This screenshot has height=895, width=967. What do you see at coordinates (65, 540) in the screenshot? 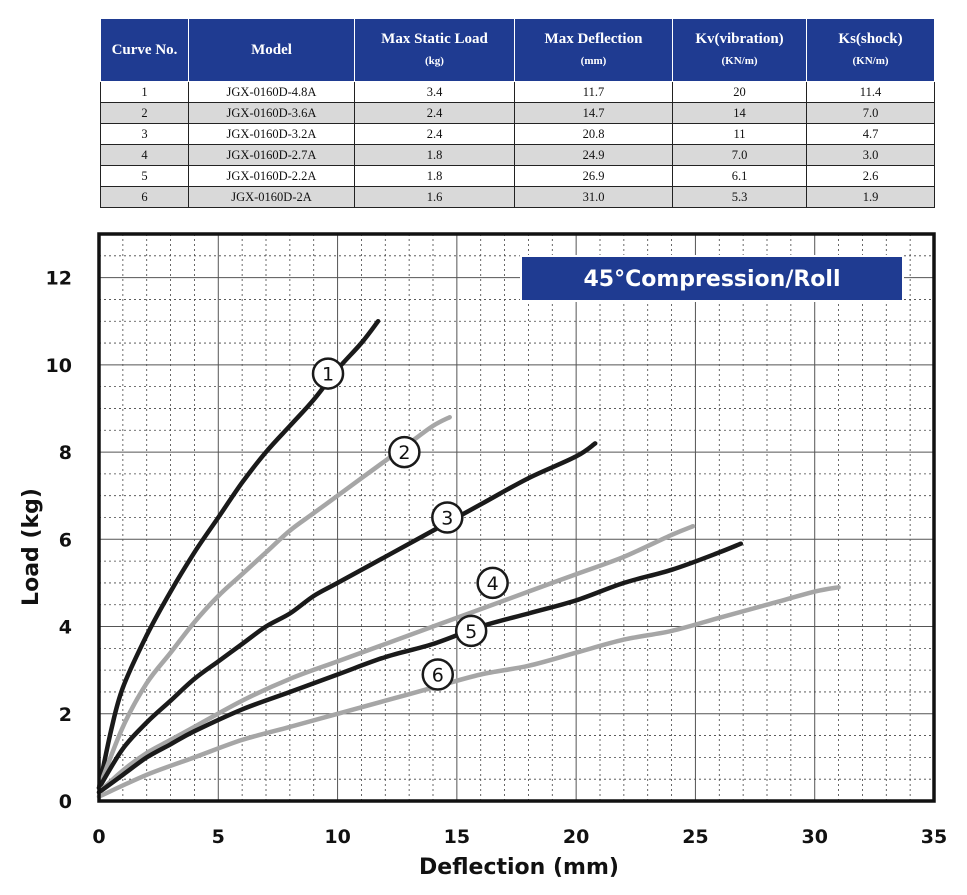
I see `y-tick-label: 6` at bounding box center [65, 540].